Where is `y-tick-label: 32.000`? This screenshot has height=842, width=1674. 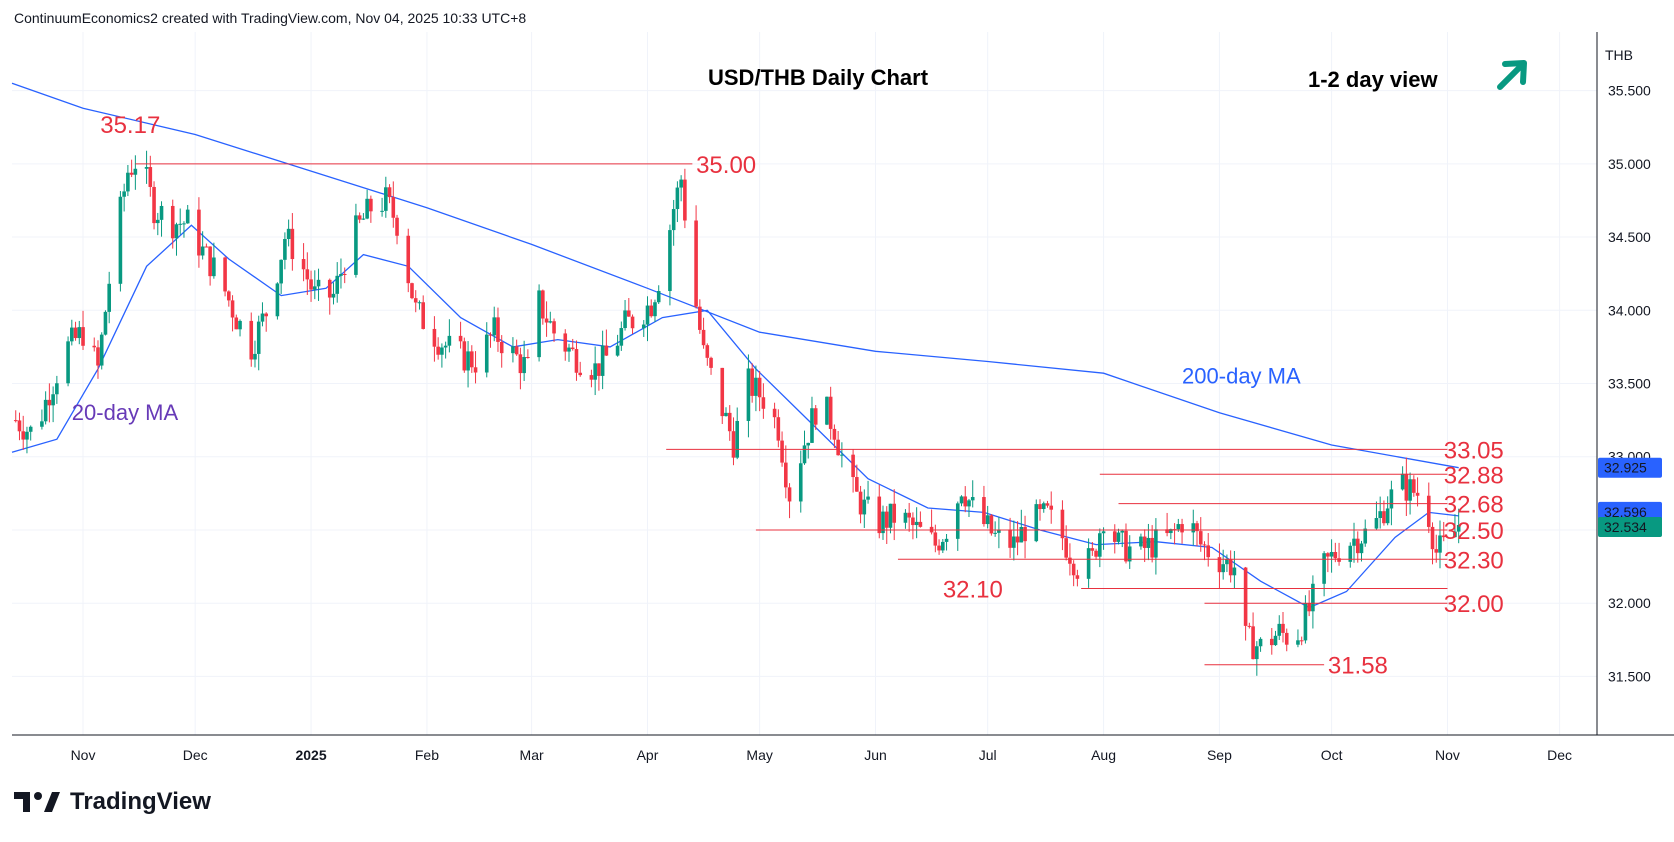 y-tick-label: 32.000 is located at coordinates (1629, 603).